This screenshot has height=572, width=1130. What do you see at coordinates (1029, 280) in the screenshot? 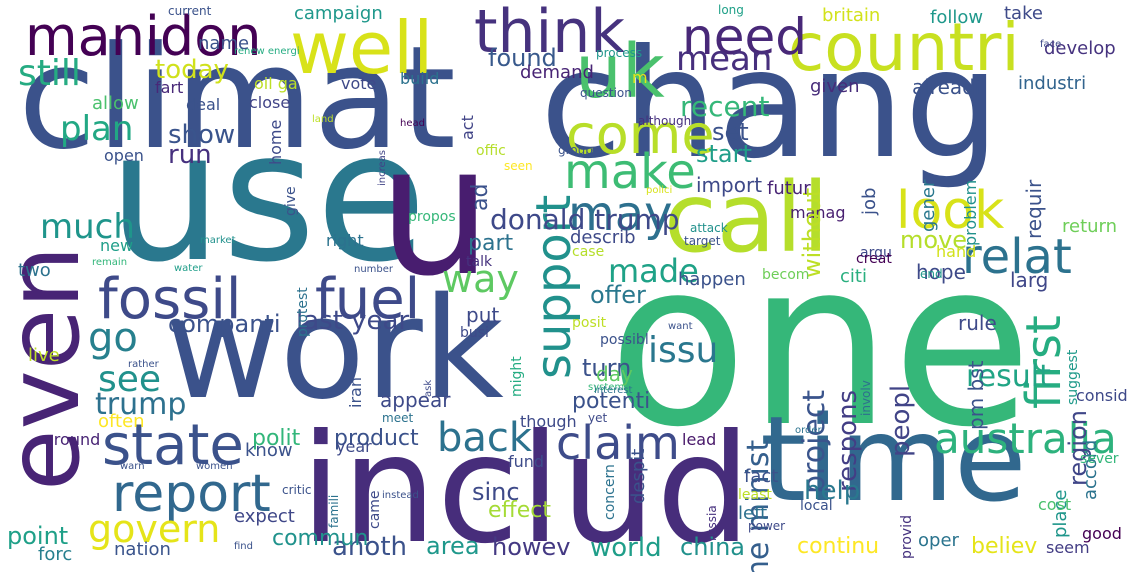
I see `word: larg` at bounding box center [1029, 280].